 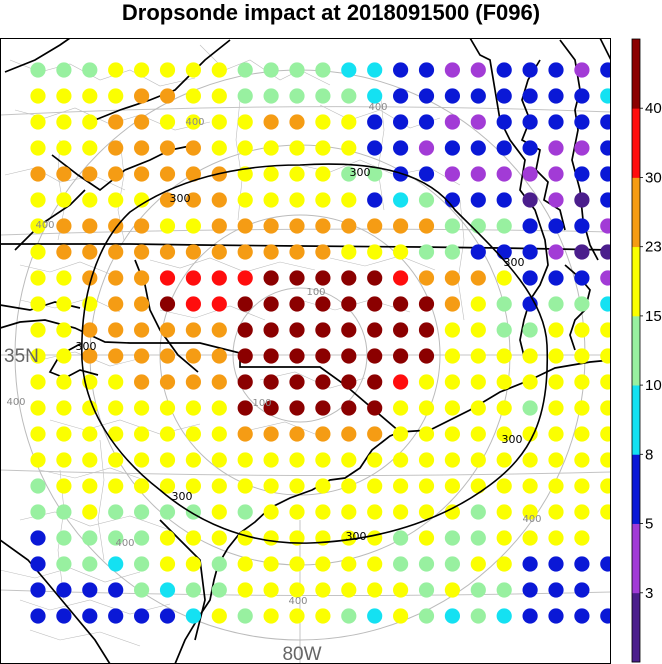 I want to click on colorbar-label: 3, so click(x=649, y=593).